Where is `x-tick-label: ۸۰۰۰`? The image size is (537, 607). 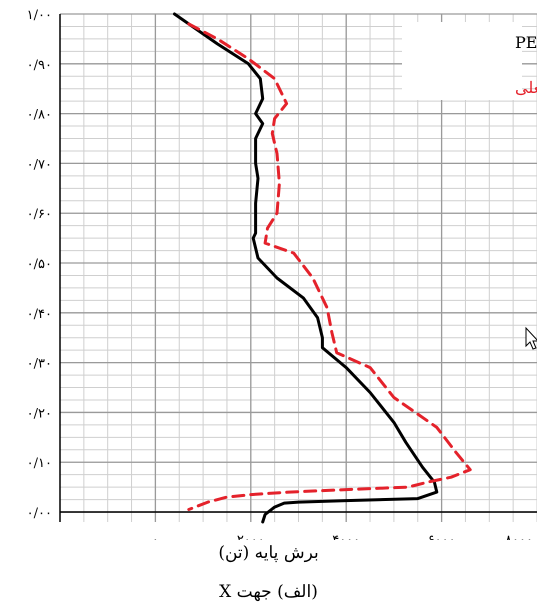 x-tick-label: ۸۰۰۰ is located at coordinates (519, 536).